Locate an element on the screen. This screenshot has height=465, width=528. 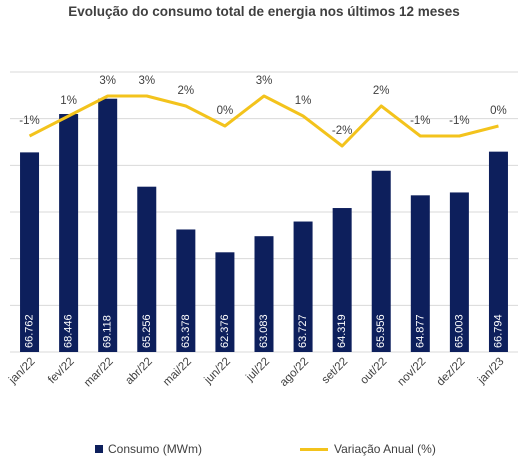
bar-data-label: 65.256 is located at coordinates (147, 331).